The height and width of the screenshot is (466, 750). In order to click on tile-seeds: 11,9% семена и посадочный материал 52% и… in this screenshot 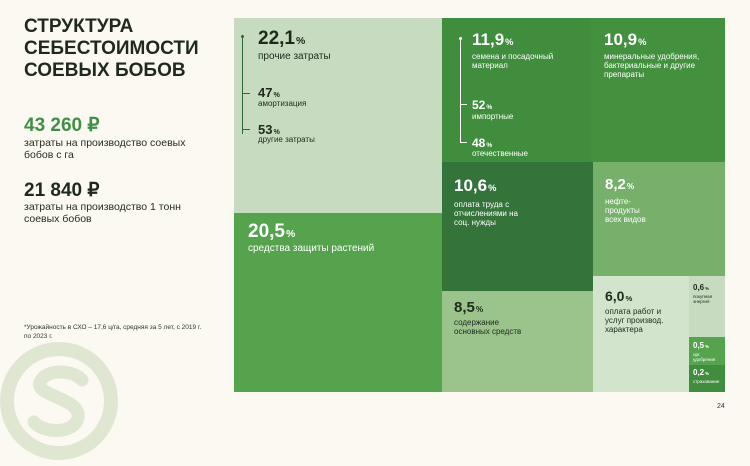, I will do `click(516, 90)`.